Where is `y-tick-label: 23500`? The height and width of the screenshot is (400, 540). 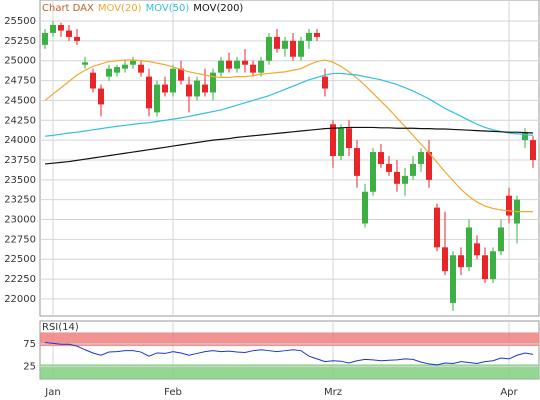 y-tick-label: 23500 is located at coordinates (20, 180).